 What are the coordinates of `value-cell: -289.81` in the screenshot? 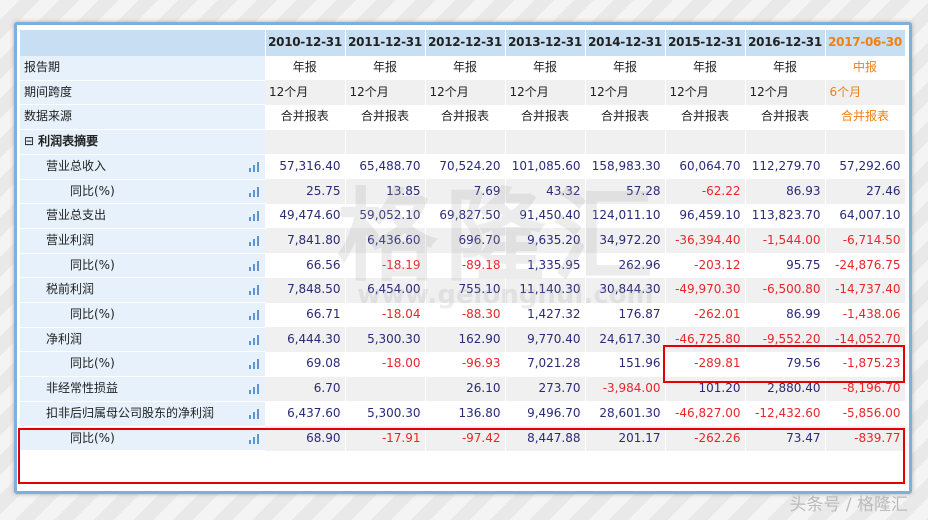 It's located at (705, 364).